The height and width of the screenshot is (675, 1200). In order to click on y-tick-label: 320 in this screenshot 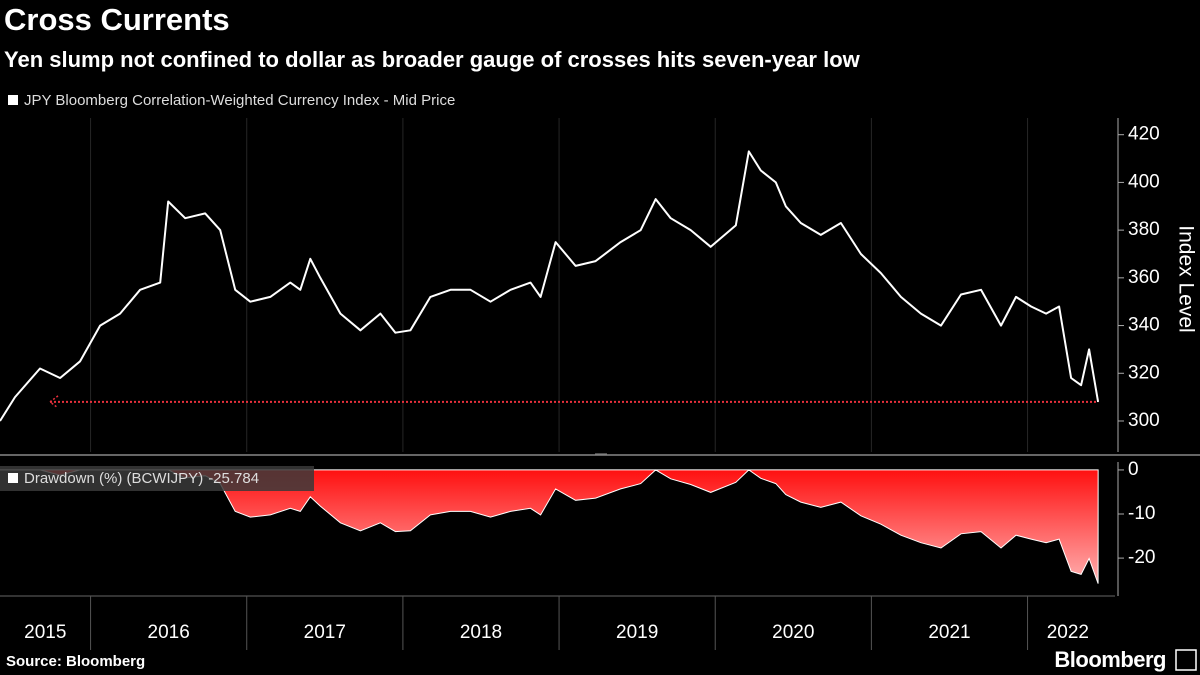, I will do `click(1144, 372)`.